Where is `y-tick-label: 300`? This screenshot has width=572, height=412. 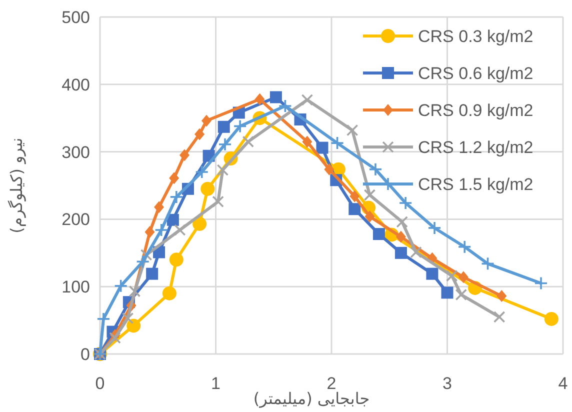 y-tick-label: 300 is located at coordinates (76, 152).